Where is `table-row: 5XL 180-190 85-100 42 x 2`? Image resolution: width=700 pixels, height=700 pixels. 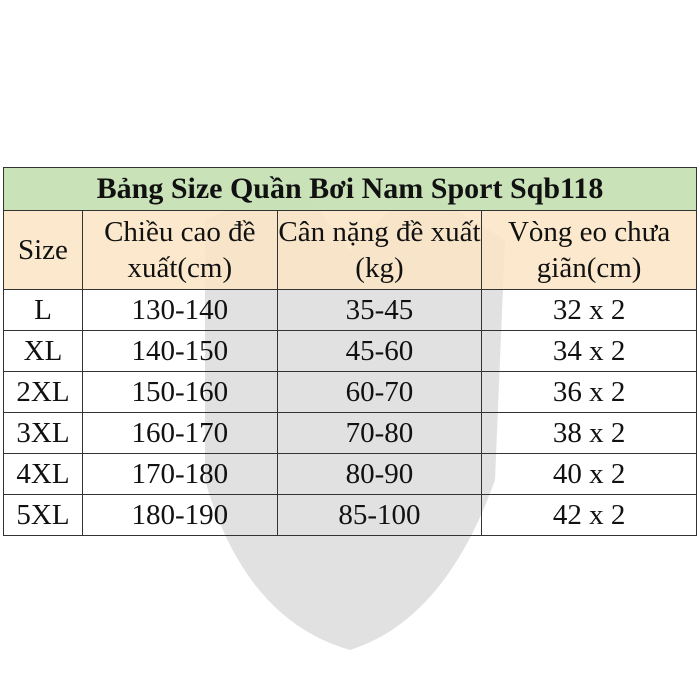
table-row: 5XL 180-190 85-100 42 x 2 is located at coordinates (350, 515).